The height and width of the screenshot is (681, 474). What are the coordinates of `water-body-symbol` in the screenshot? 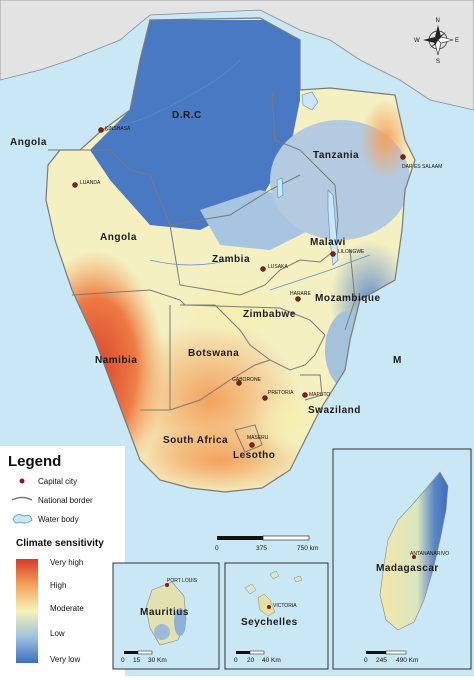 It's located at (22, 519).